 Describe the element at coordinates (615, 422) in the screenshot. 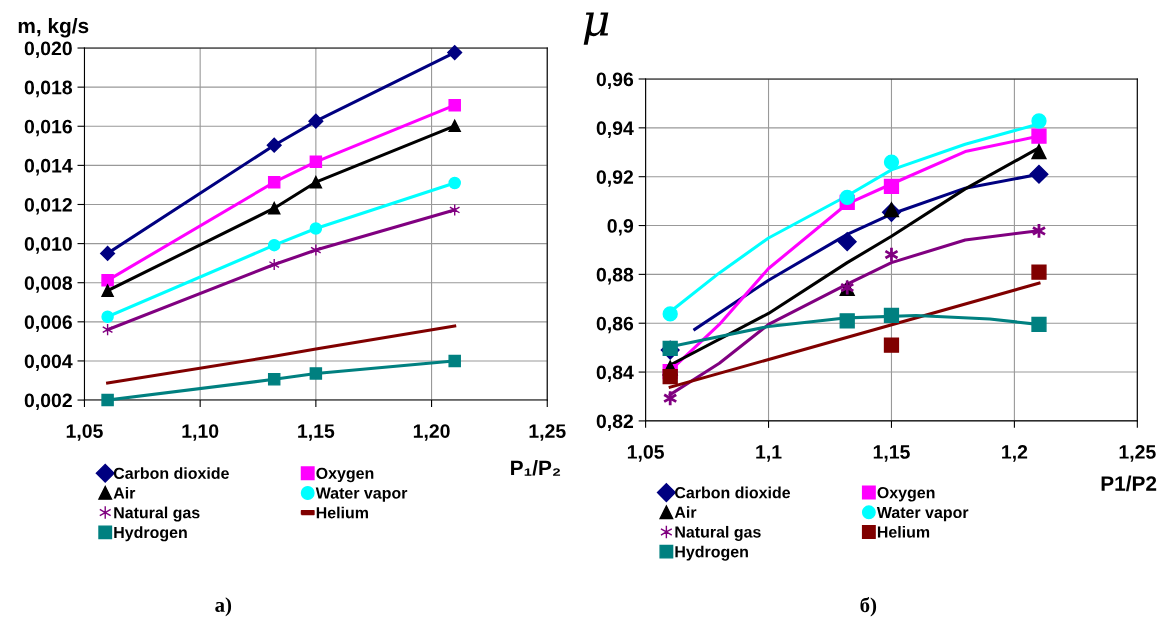

I see `y-tick-label: 0,82` at that location.